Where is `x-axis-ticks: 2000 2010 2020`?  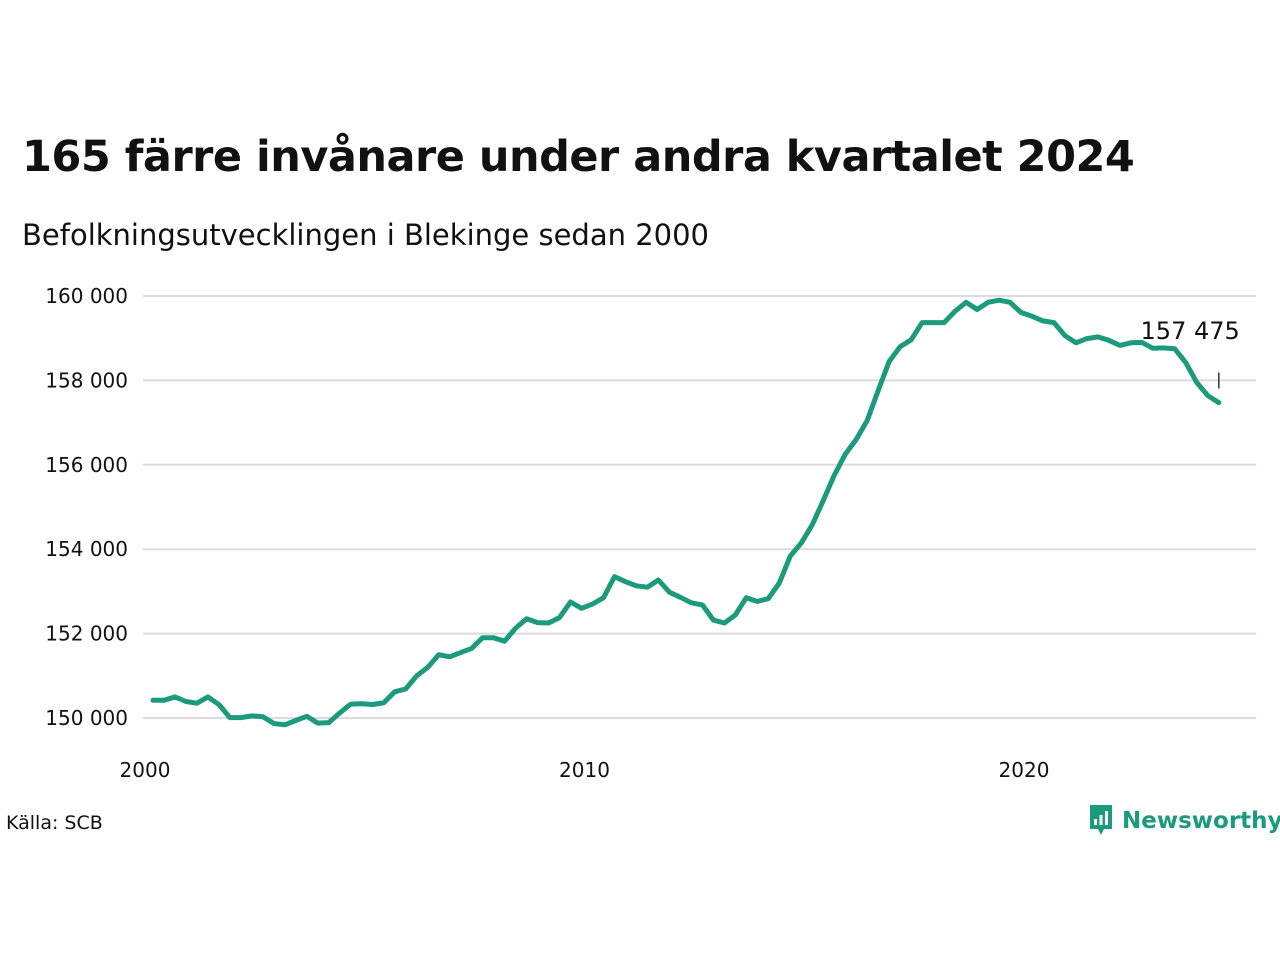 x-axis-ticks: 2000 2010 2020 is located at coordinates (585, 770).